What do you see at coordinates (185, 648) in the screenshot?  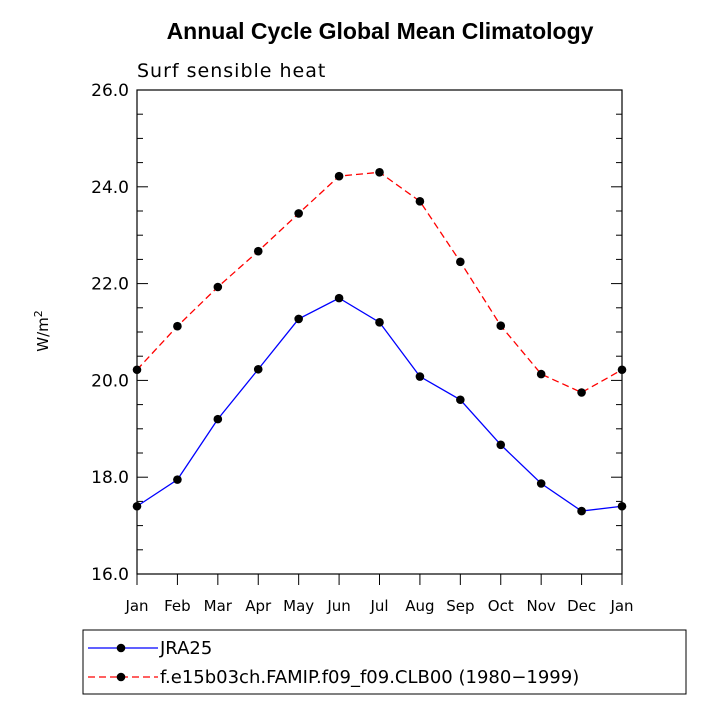 I see `legend-label-1: JRA25` at bounding box center [185, 648].